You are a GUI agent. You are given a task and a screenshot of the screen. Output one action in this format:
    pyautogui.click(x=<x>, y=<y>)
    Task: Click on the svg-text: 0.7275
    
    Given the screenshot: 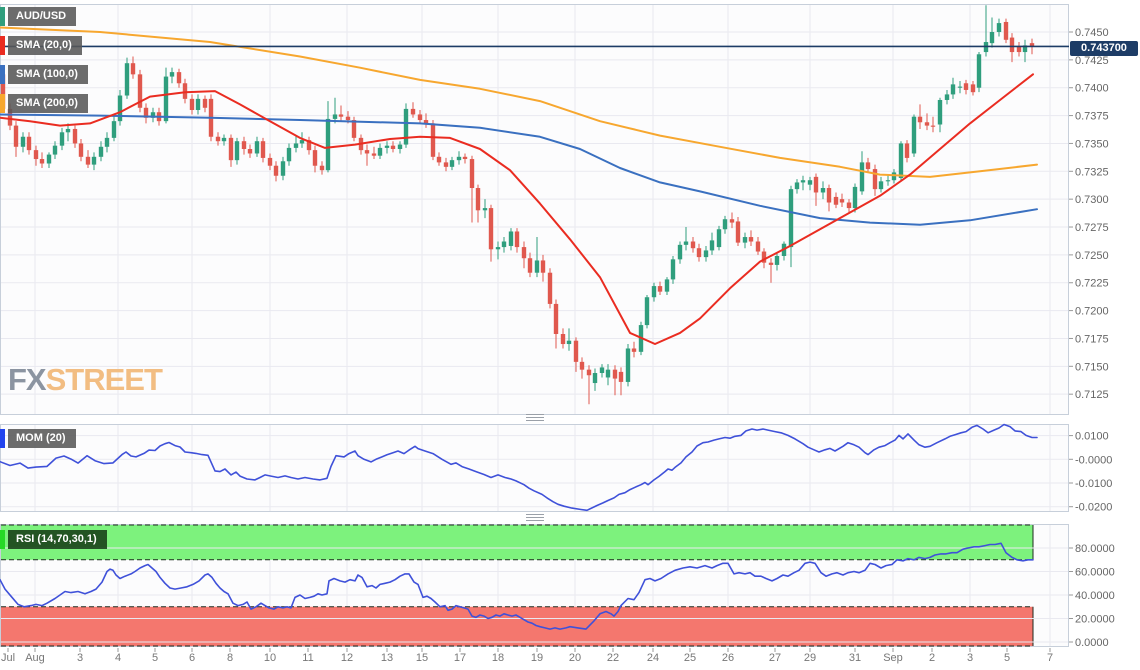 What is the action you would take?
    pyautogui.click(x=1092, y=228)
    